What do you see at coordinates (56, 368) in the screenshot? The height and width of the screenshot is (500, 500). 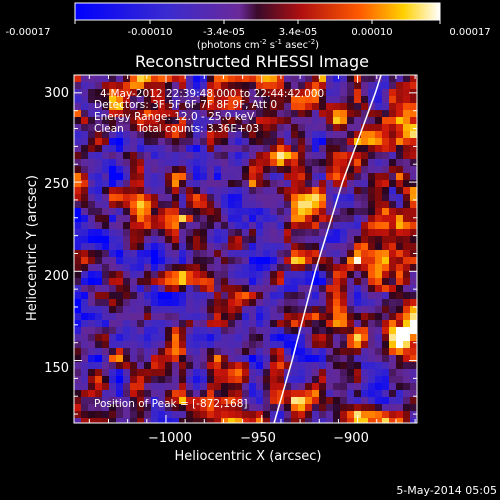 I see `y-tick-label-1: 150` at bounding box center [56, 368].